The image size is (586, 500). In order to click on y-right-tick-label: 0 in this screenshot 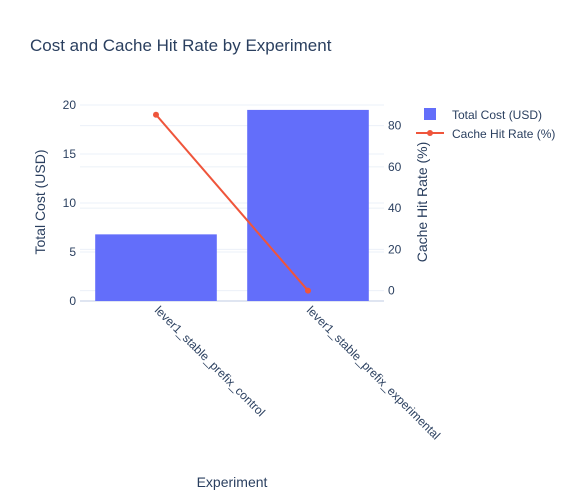, I will do `click(391, 291)`.